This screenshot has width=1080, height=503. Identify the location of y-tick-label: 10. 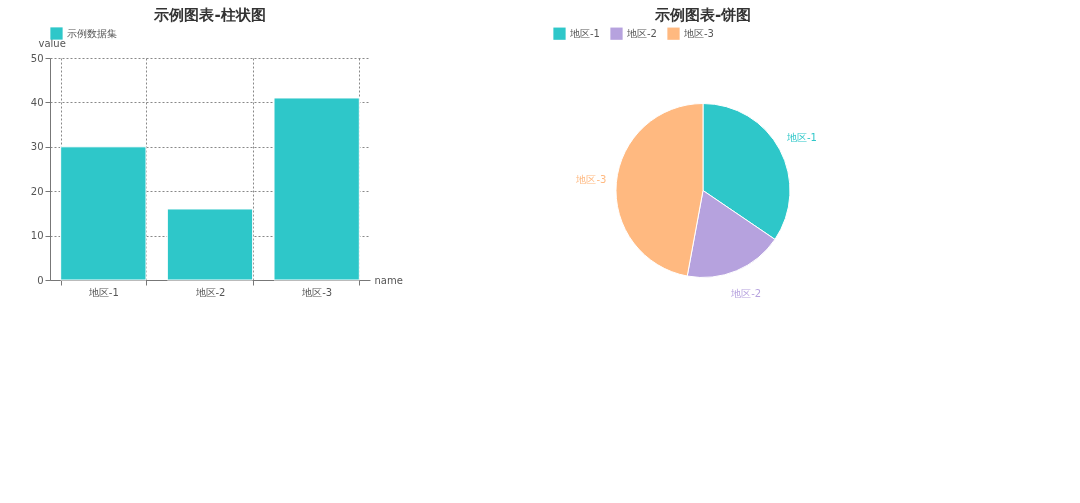
(37, 236).